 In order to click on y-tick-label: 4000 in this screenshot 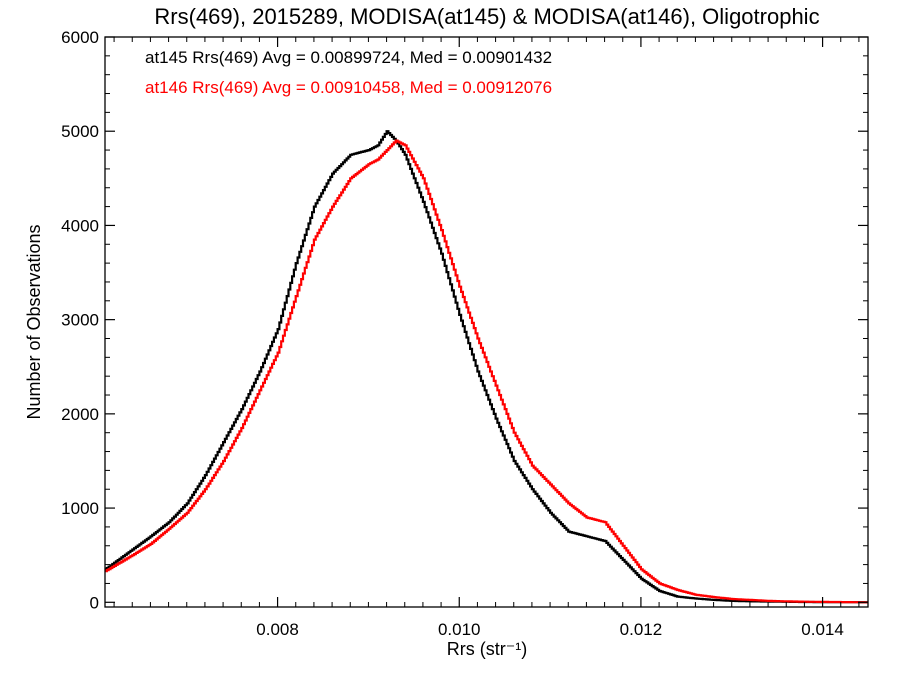, I will do `click(80, 225)`.